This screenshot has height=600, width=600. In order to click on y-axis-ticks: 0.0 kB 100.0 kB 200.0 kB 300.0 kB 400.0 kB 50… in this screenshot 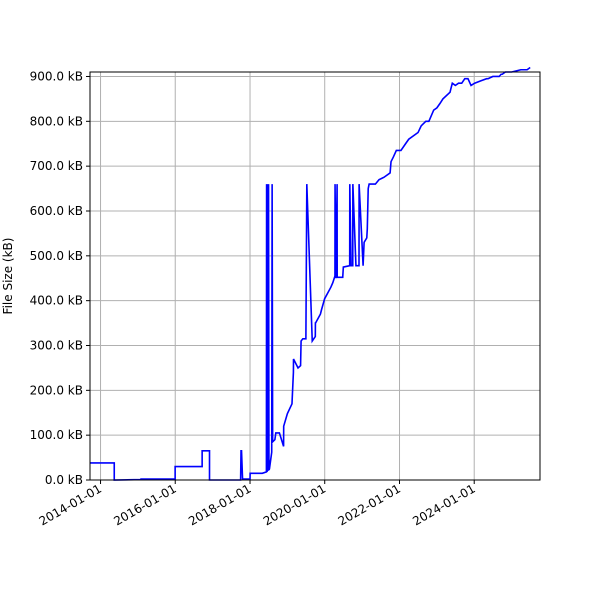, I will do `click(60, 278)`.